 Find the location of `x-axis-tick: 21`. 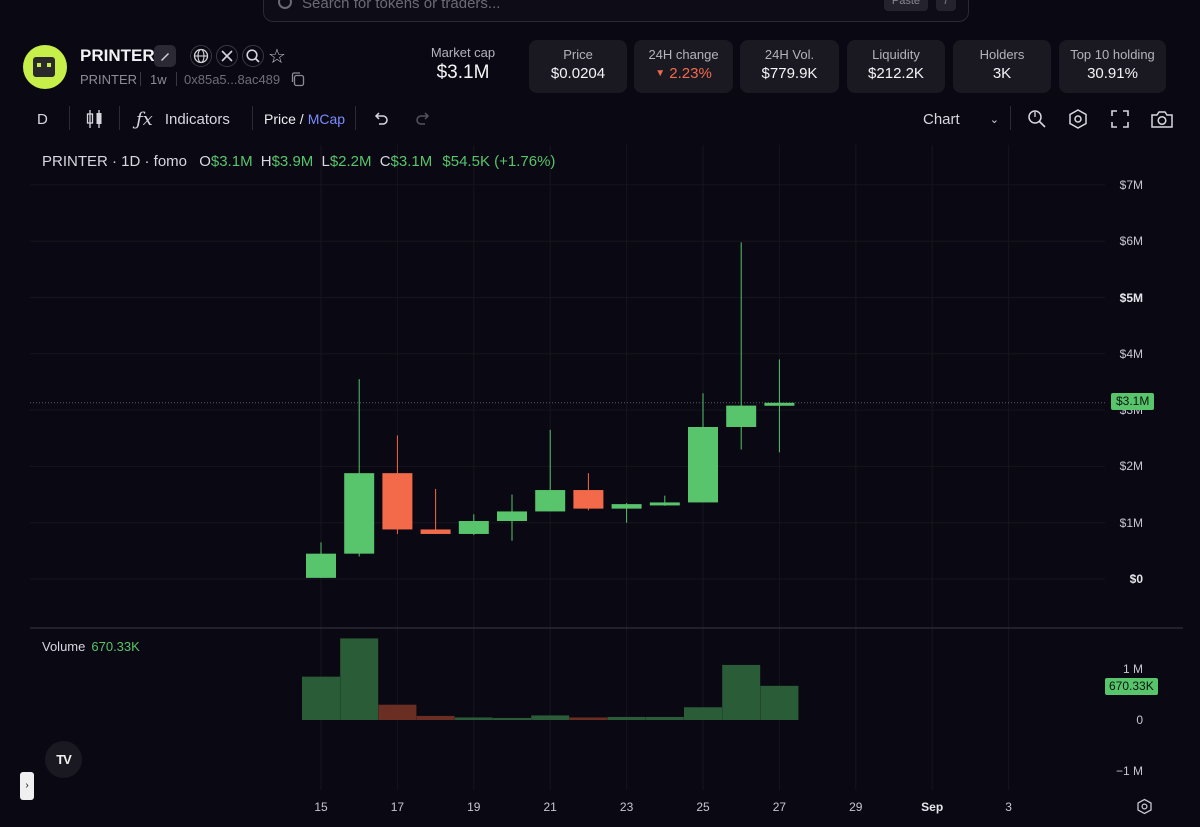

x-axis-tick: 21 is located at coordinates (550, 807).